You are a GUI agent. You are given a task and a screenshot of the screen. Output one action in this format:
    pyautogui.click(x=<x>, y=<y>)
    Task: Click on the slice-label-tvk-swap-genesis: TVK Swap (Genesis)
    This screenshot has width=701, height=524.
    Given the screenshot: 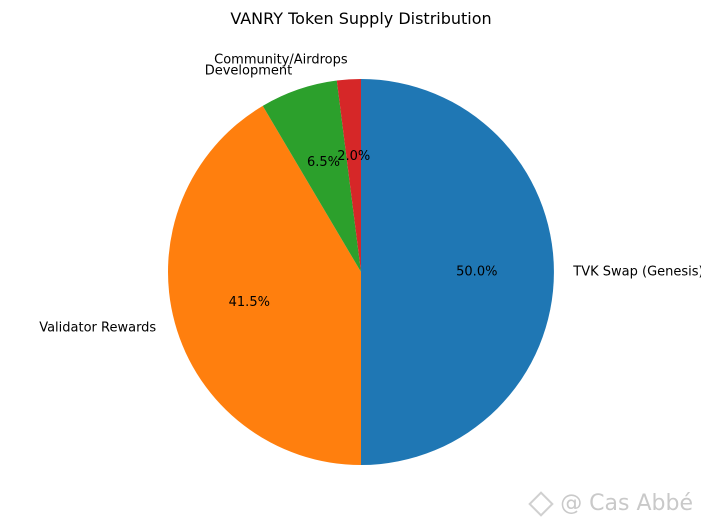 What is the action you would take?
    pyautogui.click(x=636, y=272)
    